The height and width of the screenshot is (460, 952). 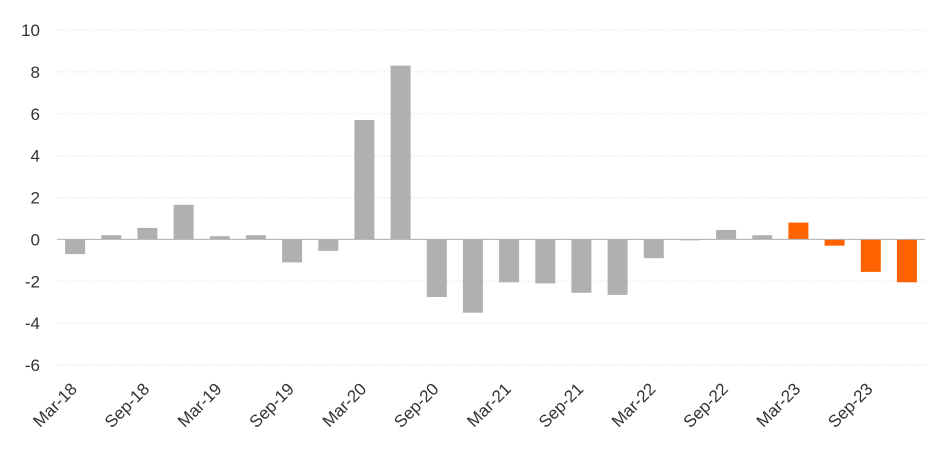 I want to click on x-tick-label: Sep-19, so click(x=272, y=405).